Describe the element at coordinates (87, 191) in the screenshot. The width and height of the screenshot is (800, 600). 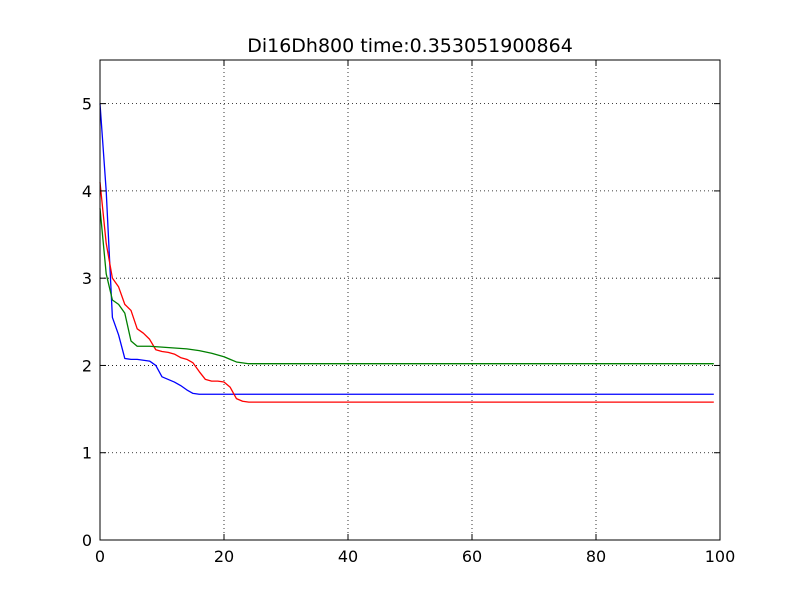
I see `y-tick-label: 4` at that location.